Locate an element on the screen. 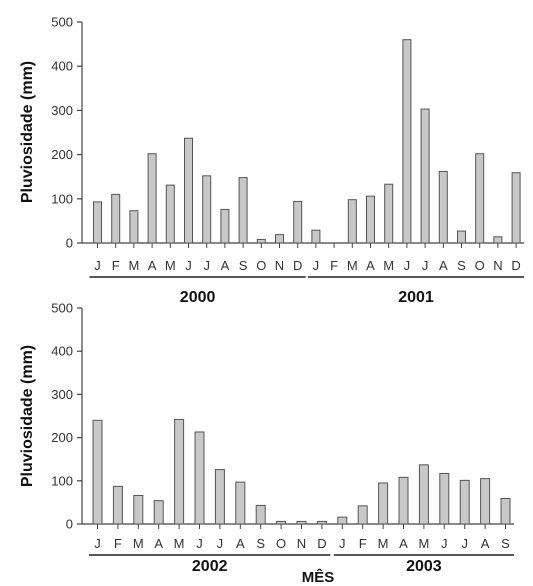 The height and width of the screenshot is (586, 533). year-label: 2000 is located at coordinates (198, 297).